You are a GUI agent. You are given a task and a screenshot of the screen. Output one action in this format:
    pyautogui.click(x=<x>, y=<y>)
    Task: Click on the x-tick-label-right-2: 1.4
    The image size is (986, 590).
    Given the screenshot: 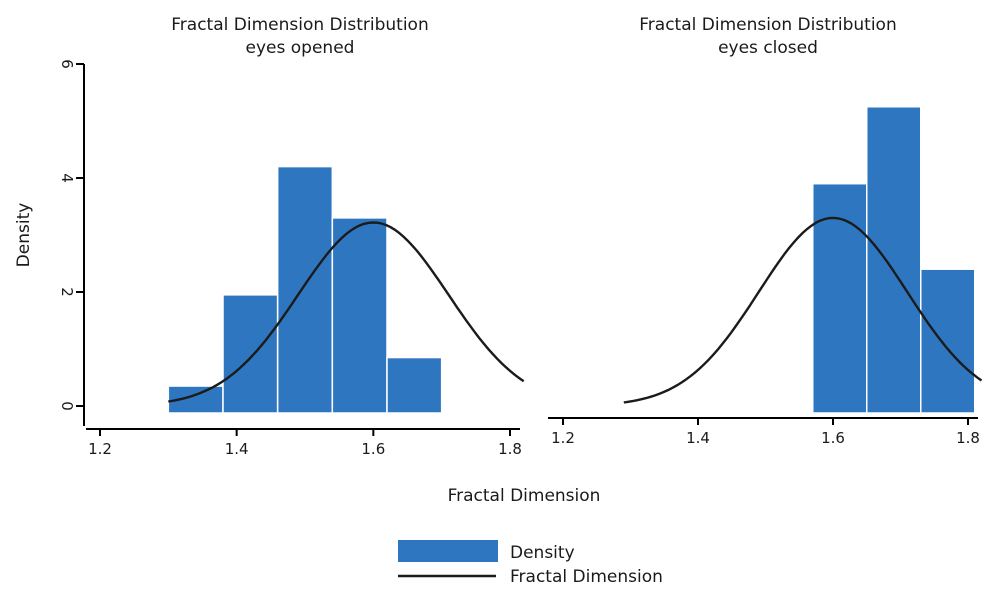 What is the action you would take?
    pyautogui.click(x=698, y=438)
    